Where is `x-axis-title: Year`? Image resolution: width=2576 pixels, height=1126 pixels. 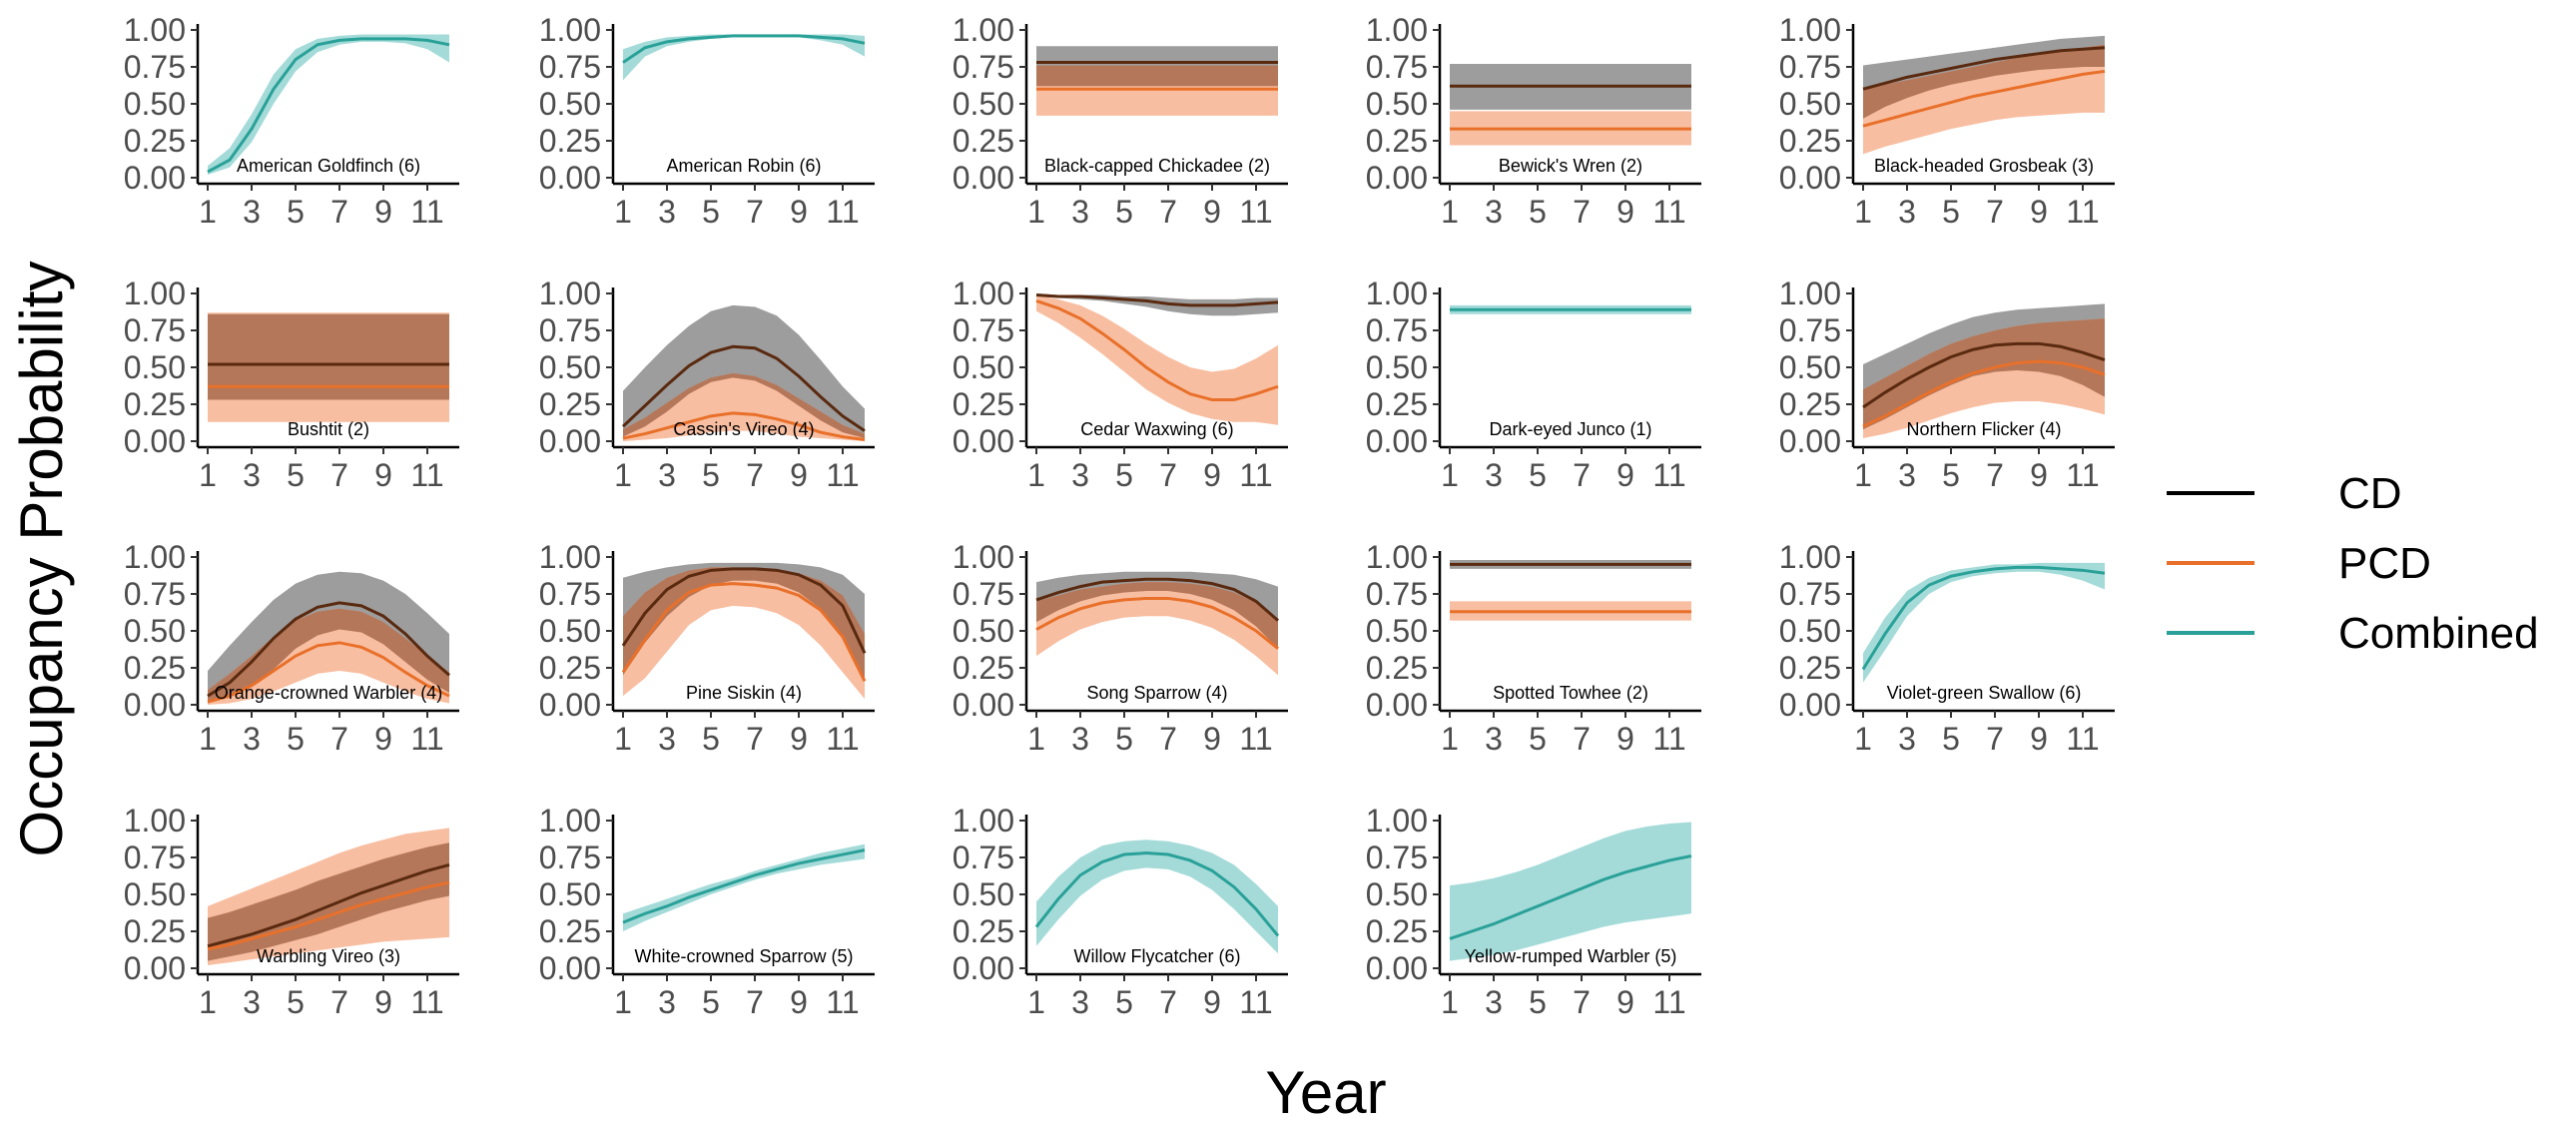 x-axis-title: Year is located at coordinates (1325, 1092).